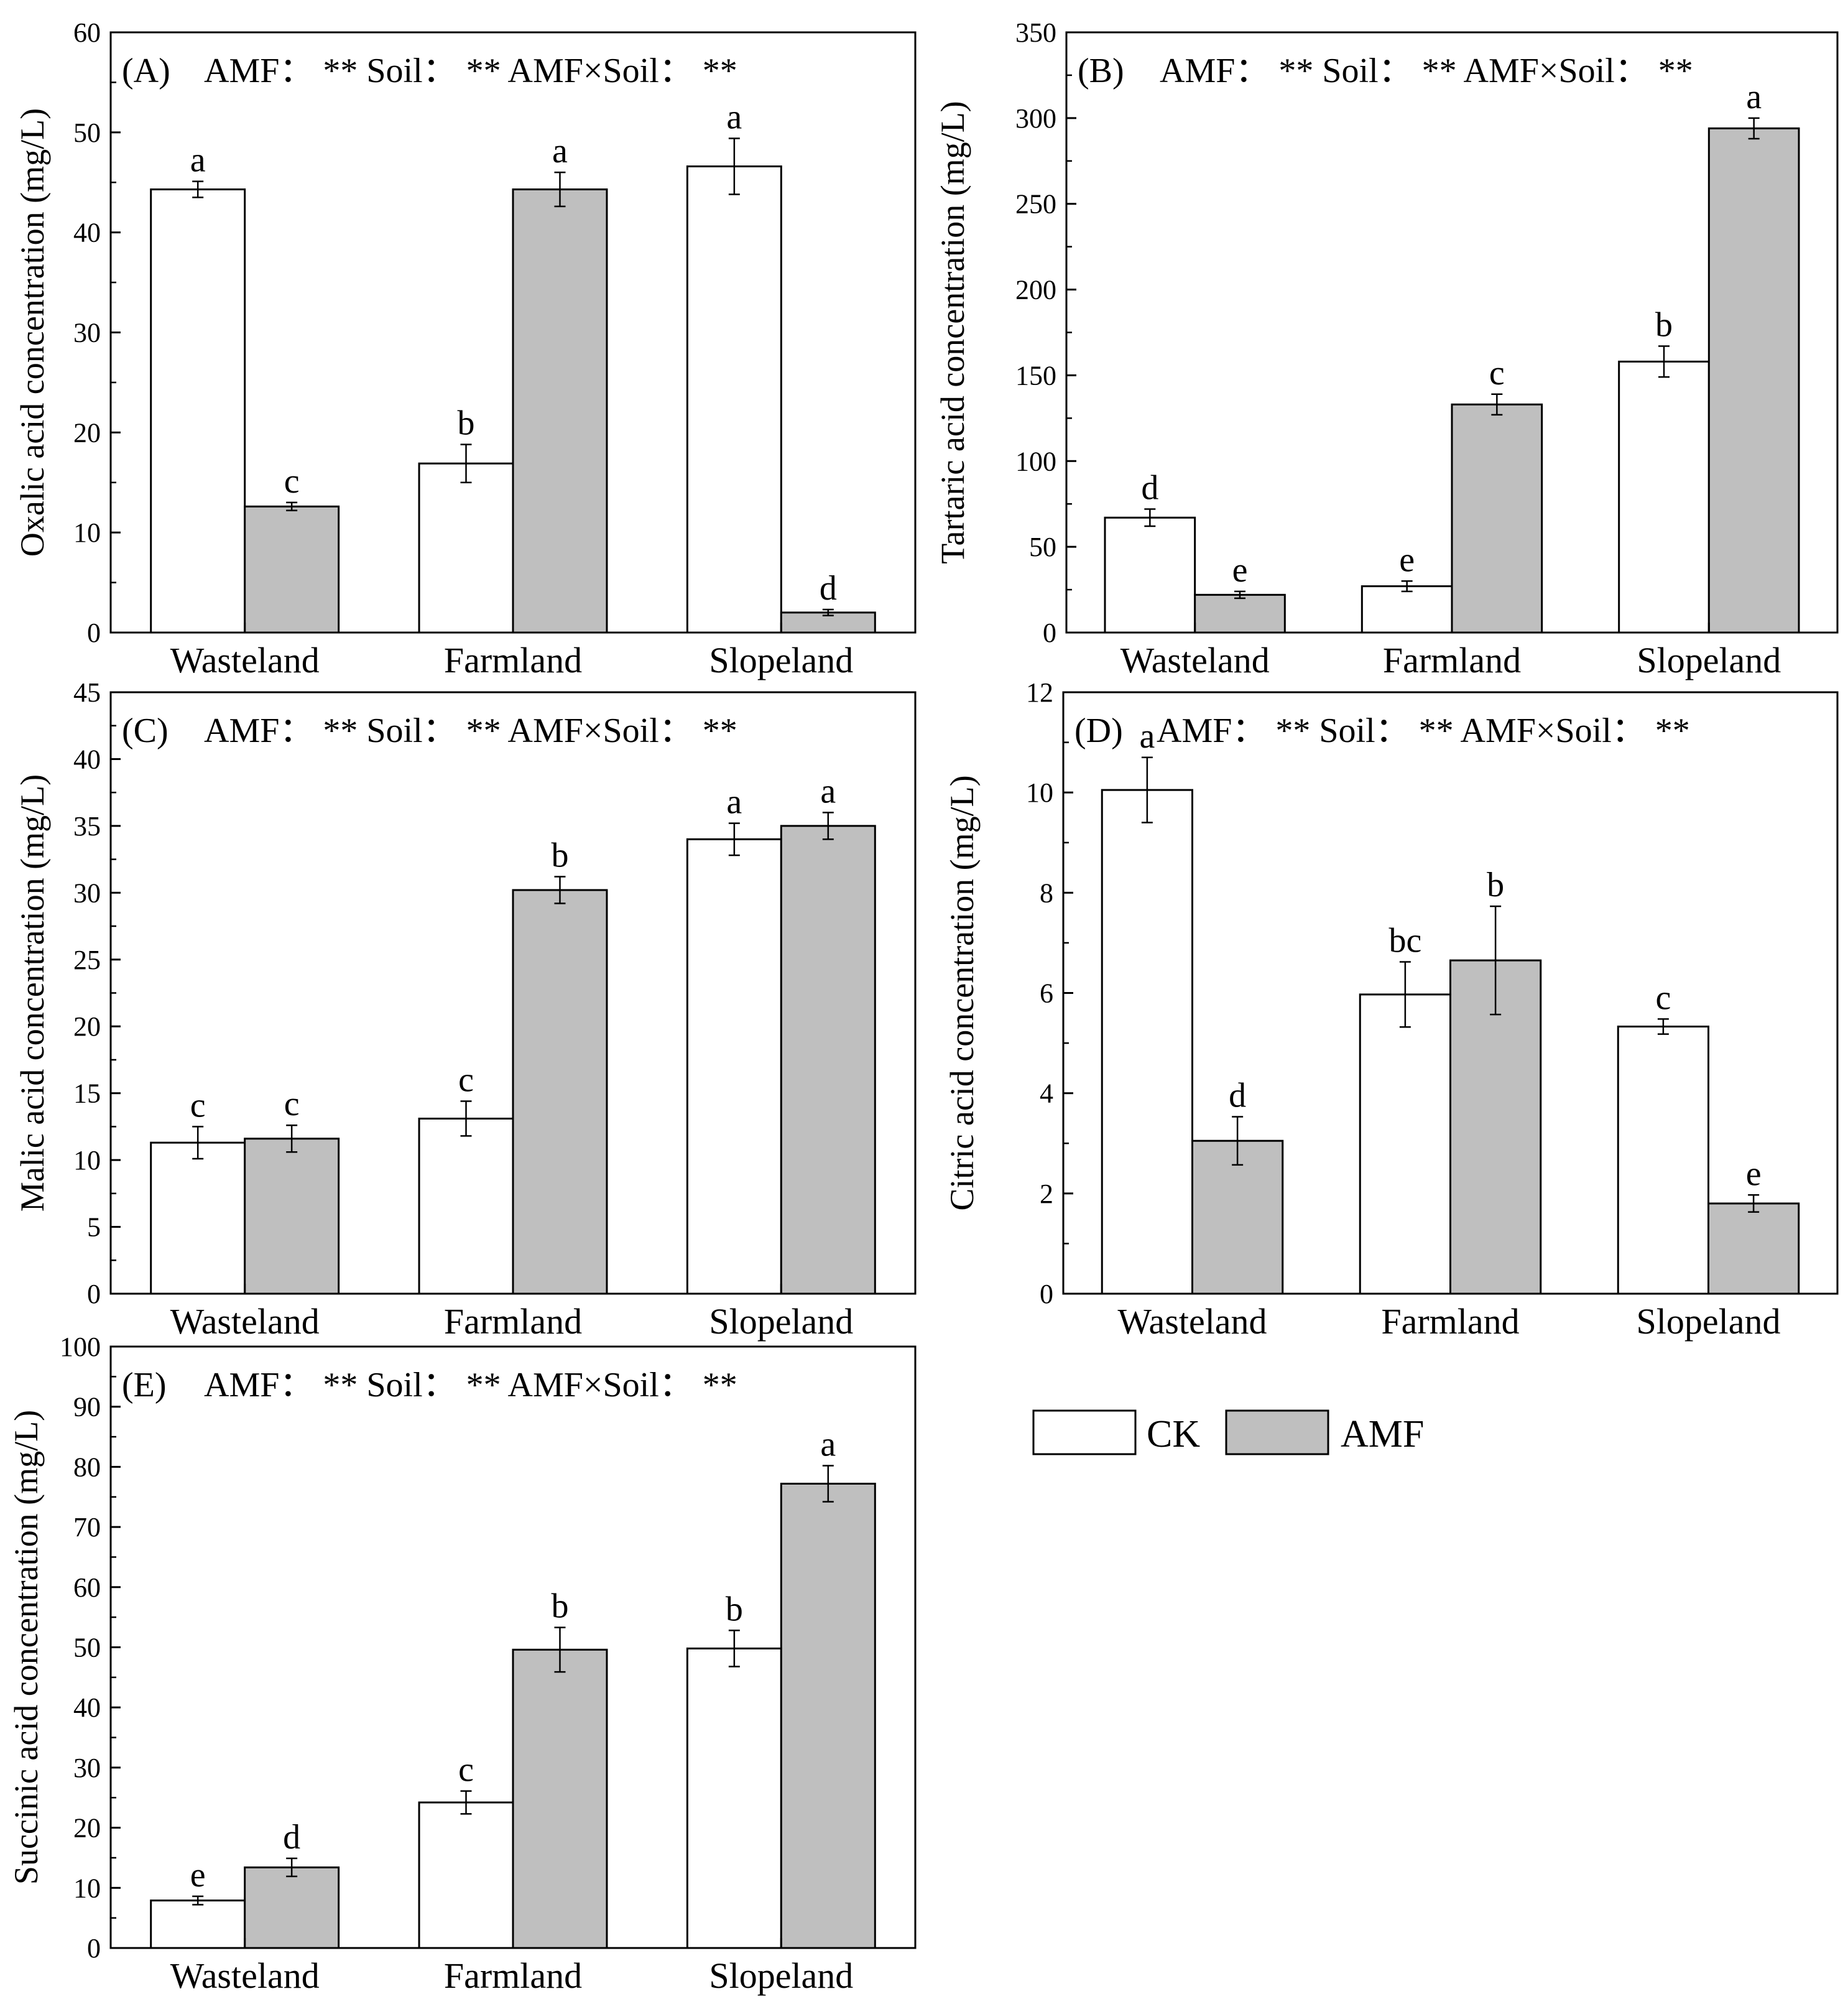 Image resolution: width=1848 pixels, height=1999 pixels. What do you see at coordinates (1039, 692) in the screenshot?
I see `y-tick-label: 12` at bounding box center [1039, 692].